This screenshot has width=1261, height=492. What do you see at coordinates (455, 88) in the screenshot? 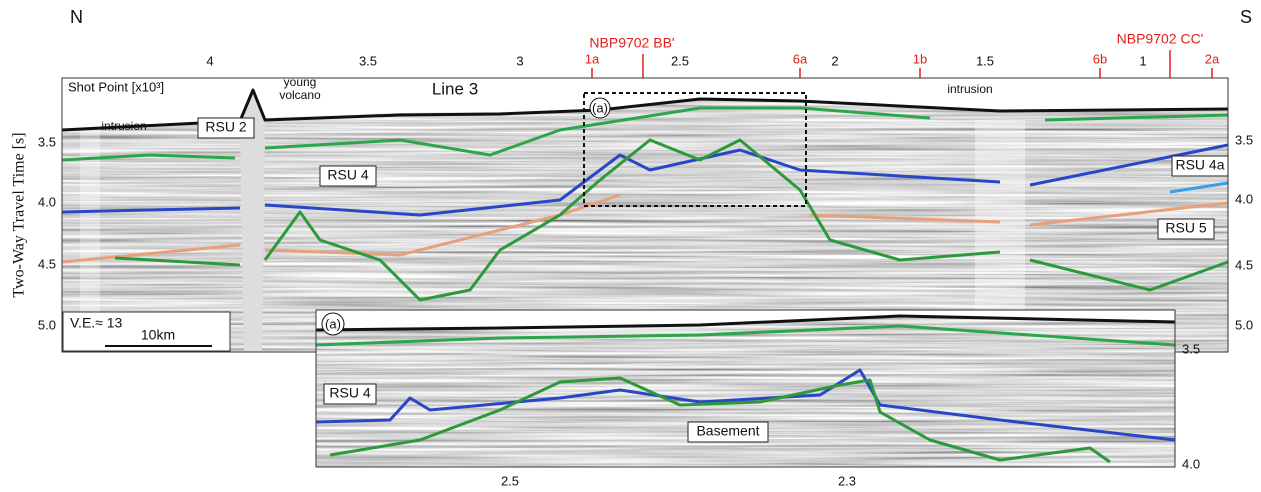
I see `line-title: Line 3` at bounding box center [455, 88].